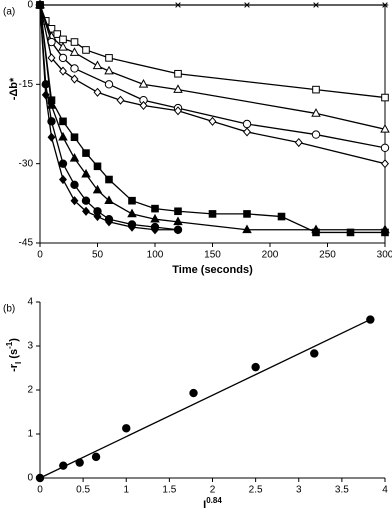 The image size is (392, 515). I want to click on x-tick-label: 150, so click(212, 255).